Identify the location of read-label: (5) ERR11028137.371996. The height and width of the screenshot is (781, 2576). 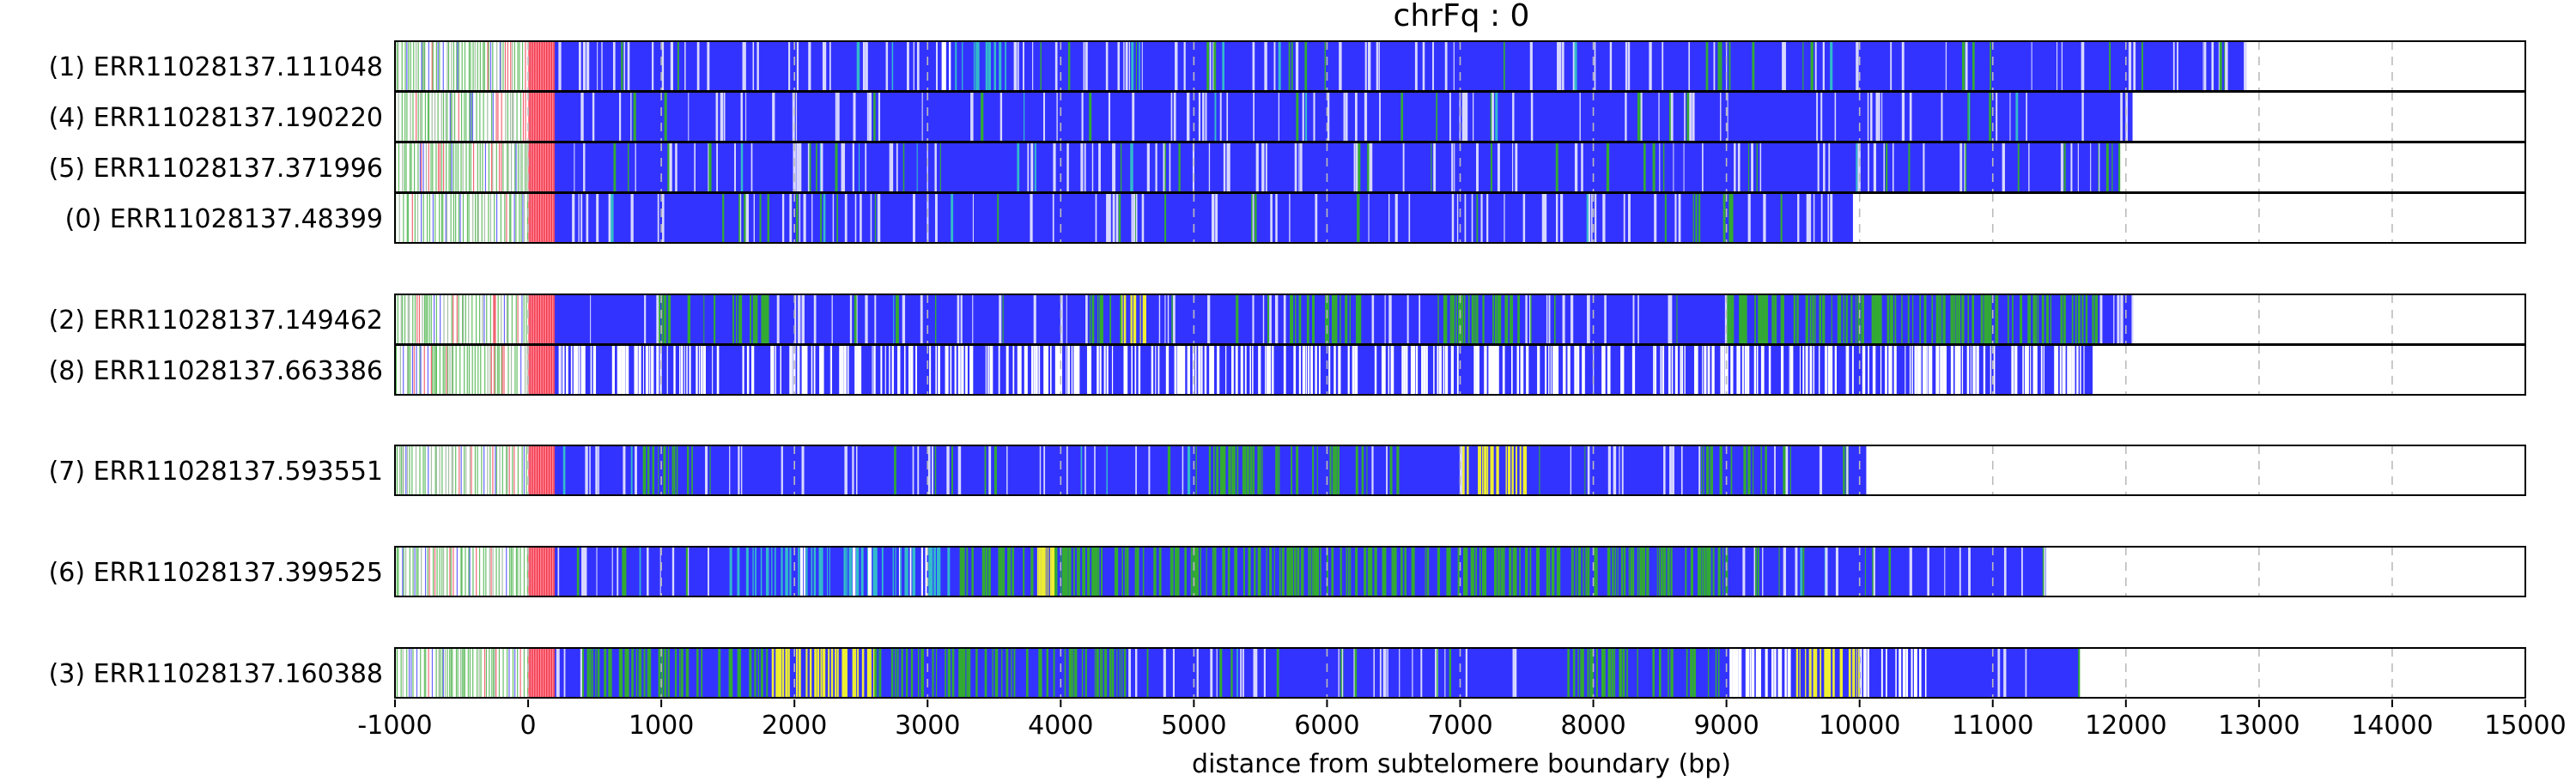
(216, 169).